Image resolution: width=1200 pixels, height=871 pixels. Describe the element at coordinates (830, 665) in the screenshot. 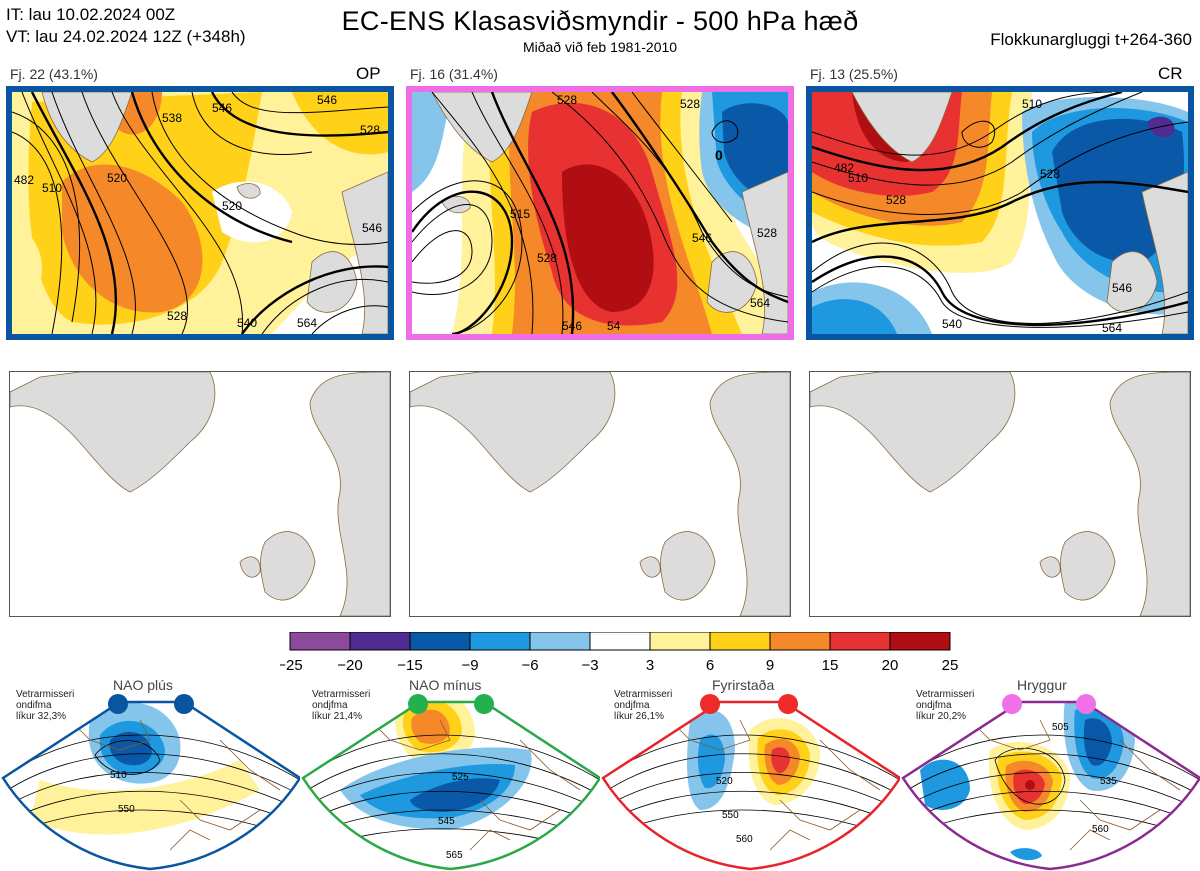

I see `colorbar-tick-label: 15` at that location.